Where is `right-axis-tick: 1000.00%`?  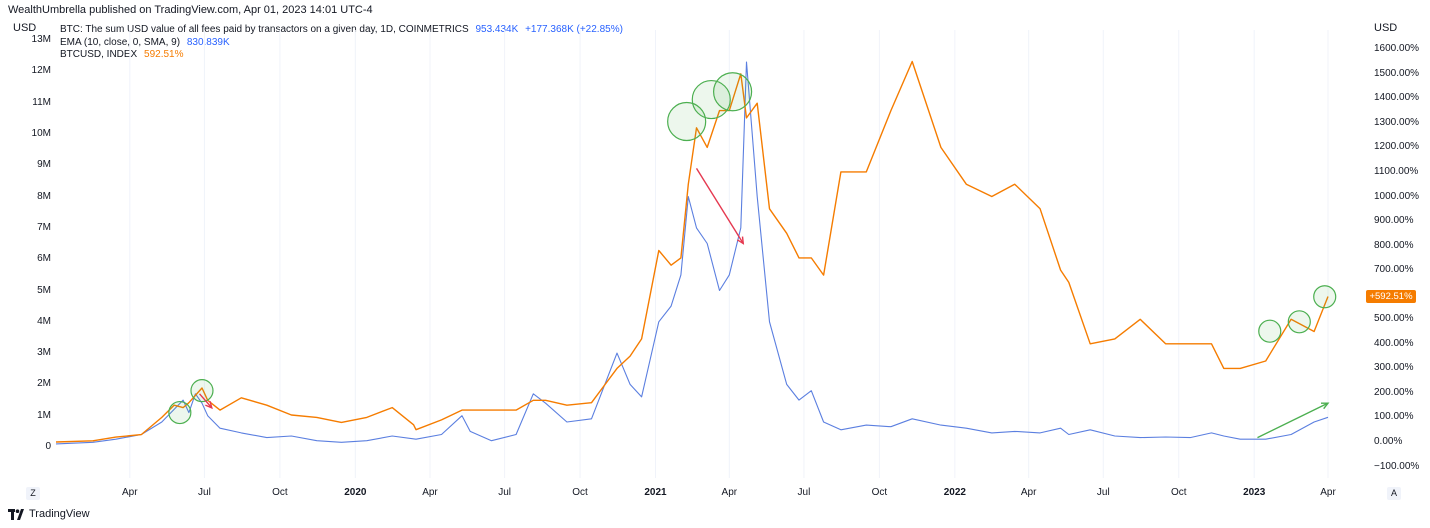
right-axis-tick: 1000.00% is located at coordinates (1397, 196).